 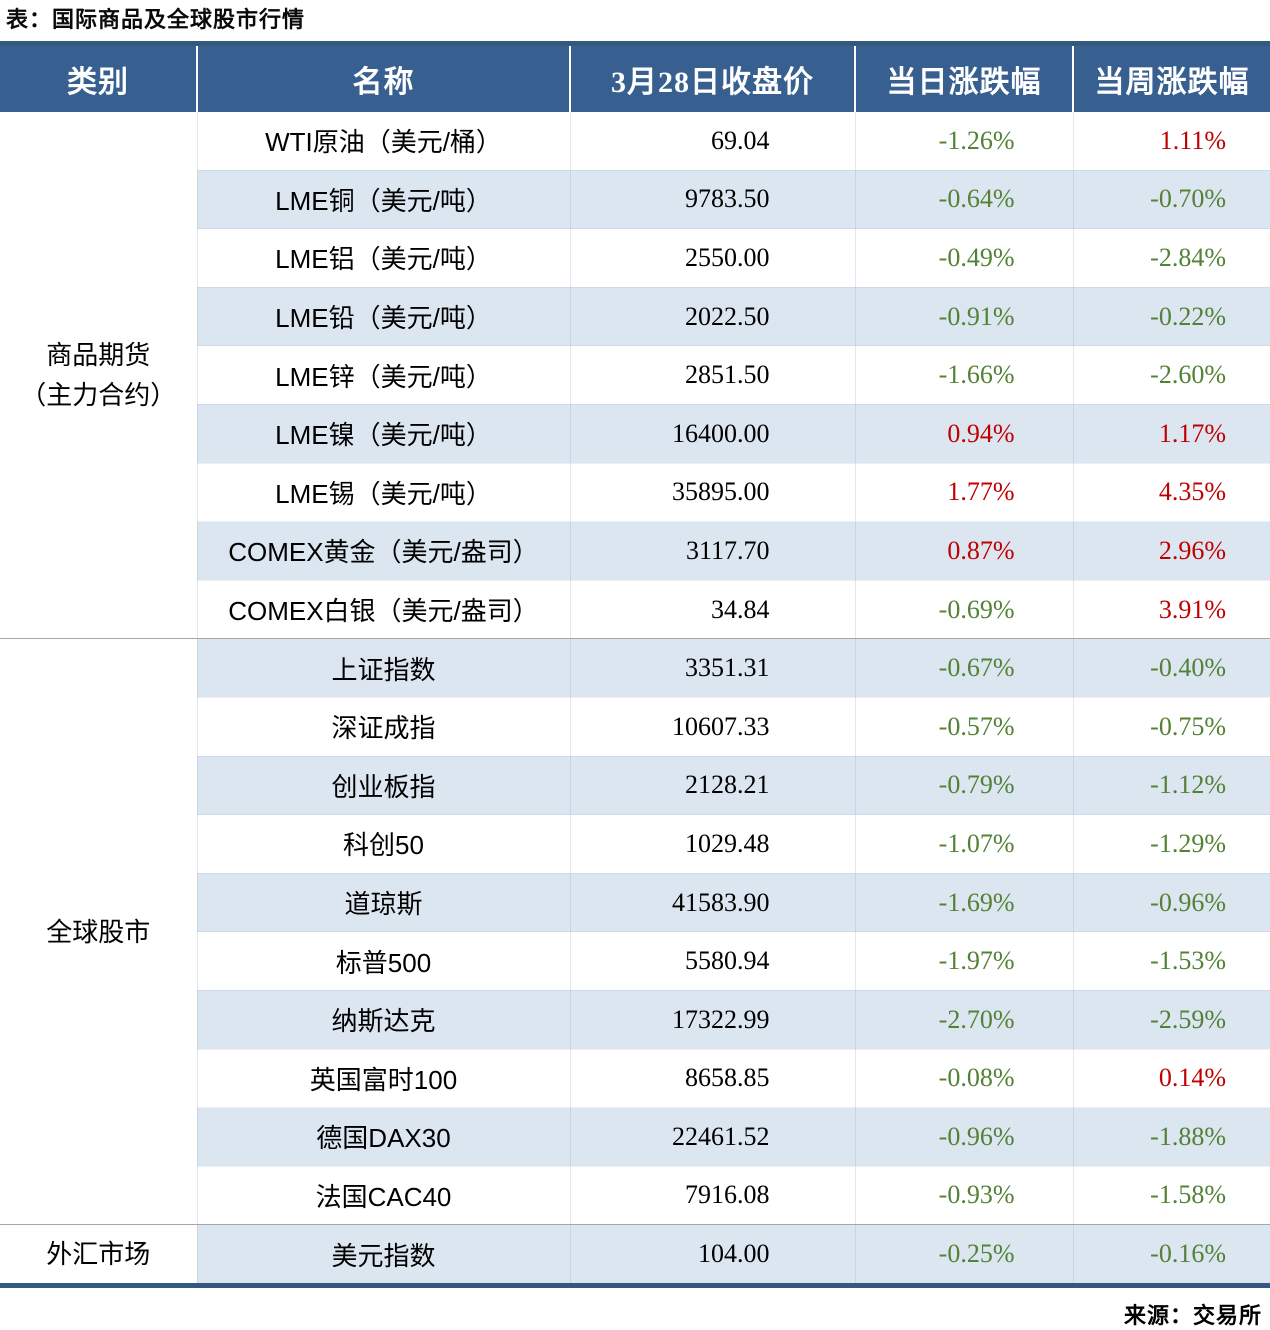 I want to click on table-row: LME锡（美元/吨） 35895.00 1.77% 4.35%, so click(x=635, y=493).